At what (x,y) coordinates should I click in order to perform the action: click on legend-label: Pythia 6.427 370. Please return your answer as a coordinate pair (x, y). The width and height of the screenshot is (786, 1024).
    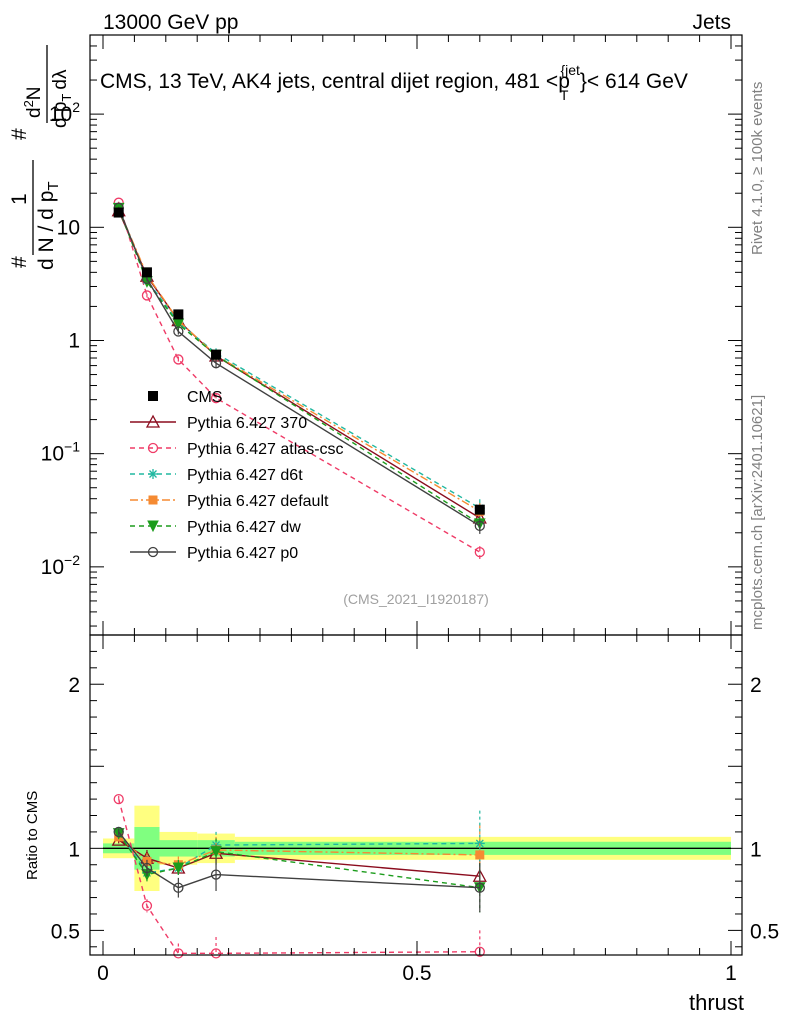
    Looking at the image, I should click on (247, 423).